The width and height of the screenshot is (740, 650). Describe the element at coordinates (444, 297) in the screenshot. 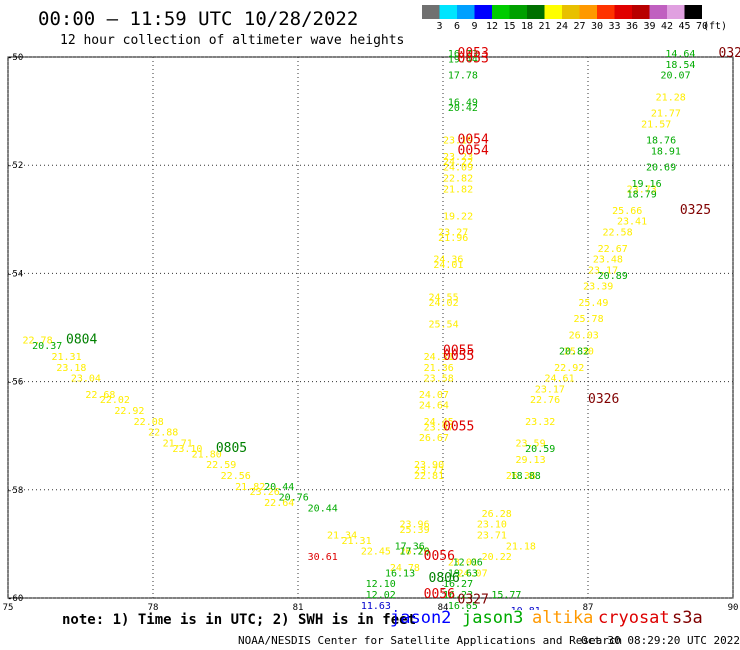

I see `wave-height-label: 24.55` at that location.